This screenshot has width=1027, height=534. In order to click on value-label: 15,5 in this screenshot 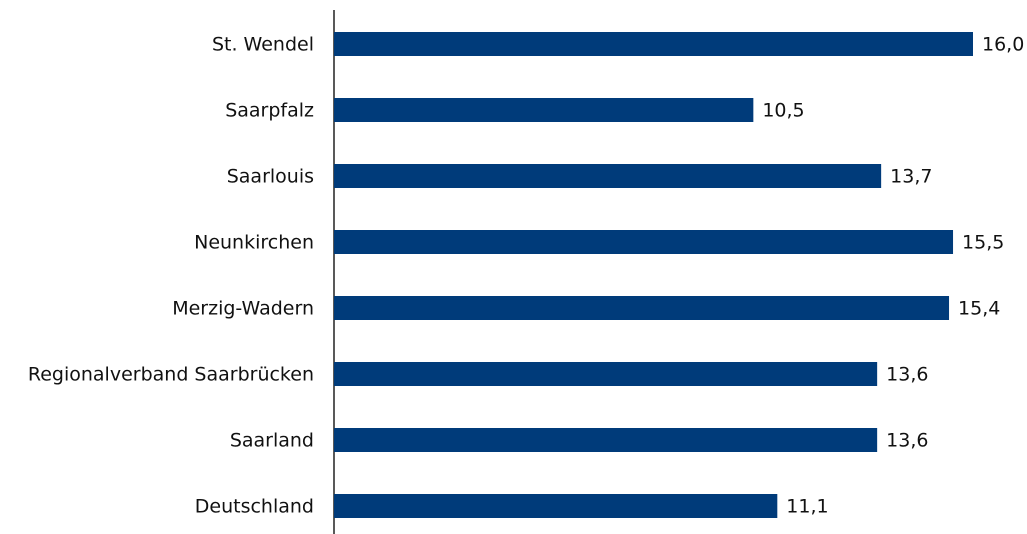, I will do `click(983, 243)`.